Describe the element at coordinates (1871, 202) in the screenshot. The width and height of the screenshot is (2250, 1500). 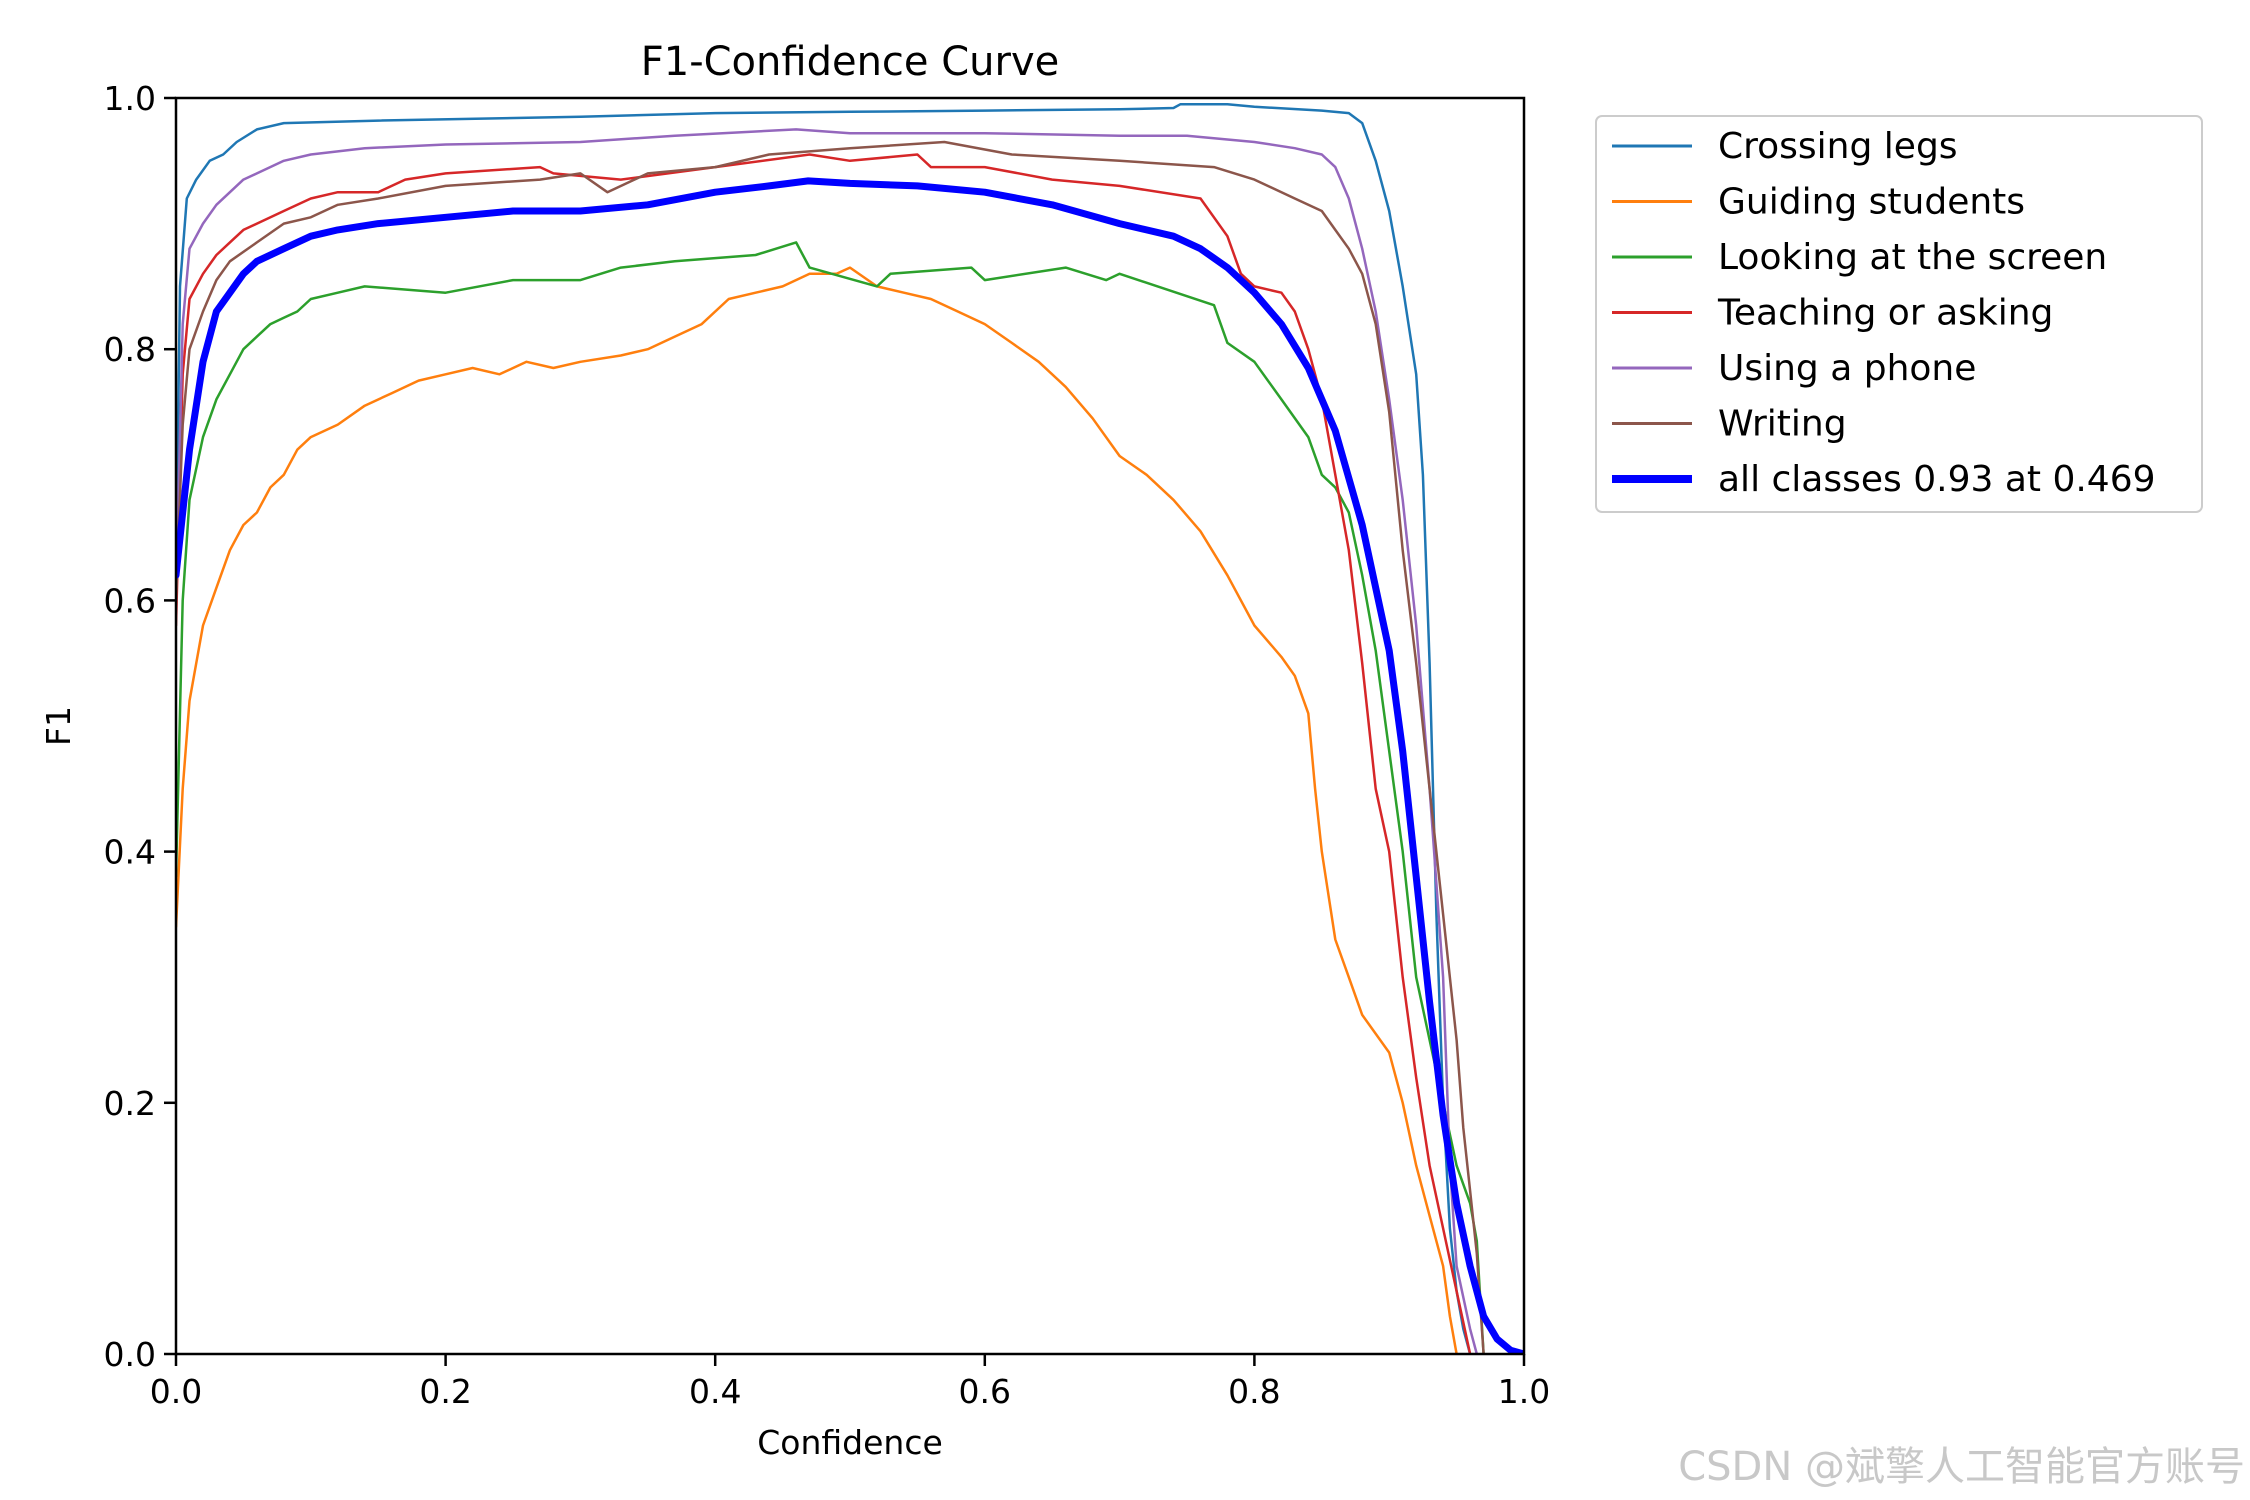
I see `legend-label-guiding-students: Guiding students` at that location.